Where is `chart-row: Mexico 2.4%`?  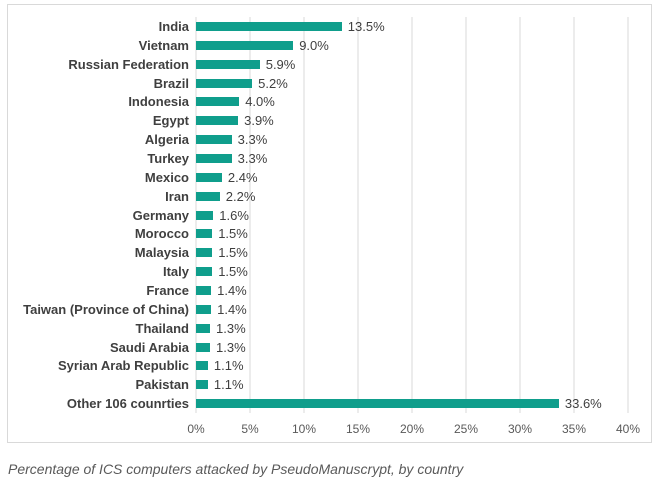 chart-row: Mexico 2.4% is located at coordinates (318, 177).